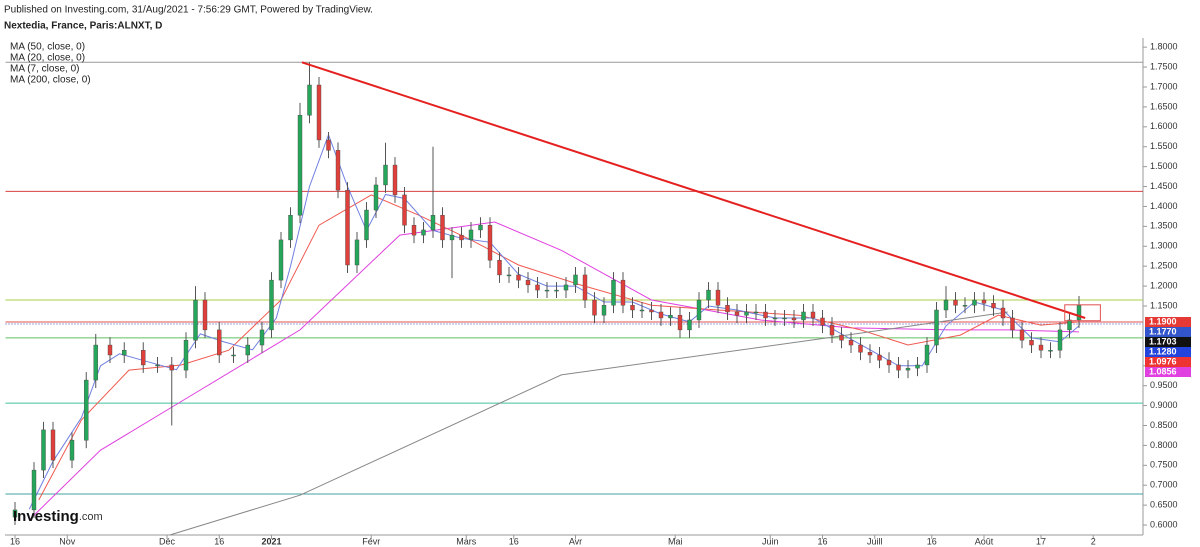 The image size is (1200, 547). What do you see at coordinates (1164, 285) in the screenshot?
I see `y-tick-label: 1.2000` at bounding box center [1164, 285].